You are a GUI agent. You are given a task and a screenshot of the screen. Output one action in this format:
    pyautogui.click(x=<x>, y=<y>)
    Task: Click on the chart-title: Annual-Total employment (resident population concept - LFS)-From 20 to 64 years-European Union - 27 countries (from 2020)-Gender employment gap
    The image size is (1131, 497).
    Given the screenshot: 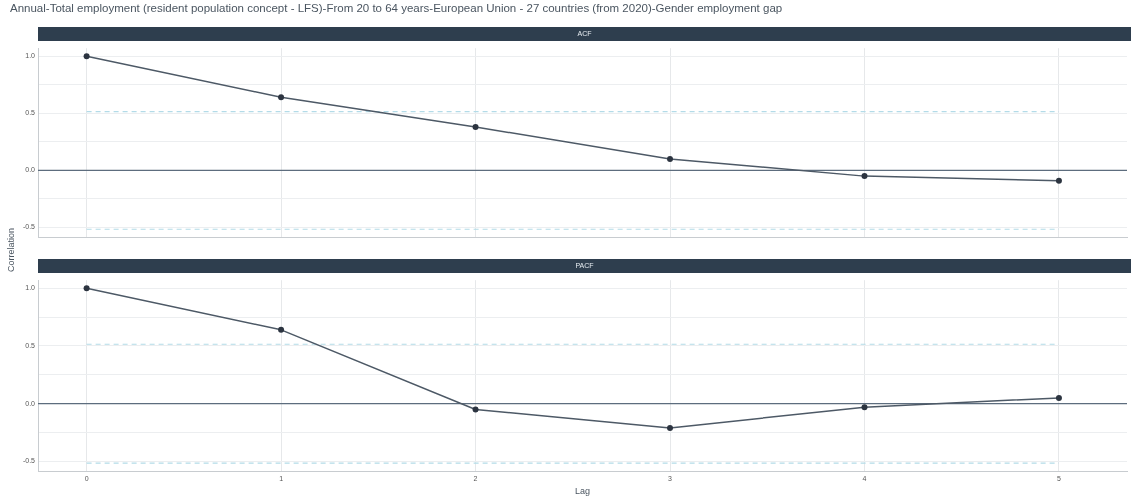 What is the action you would take?
    pyautogui.click(x=396, y=8)
    